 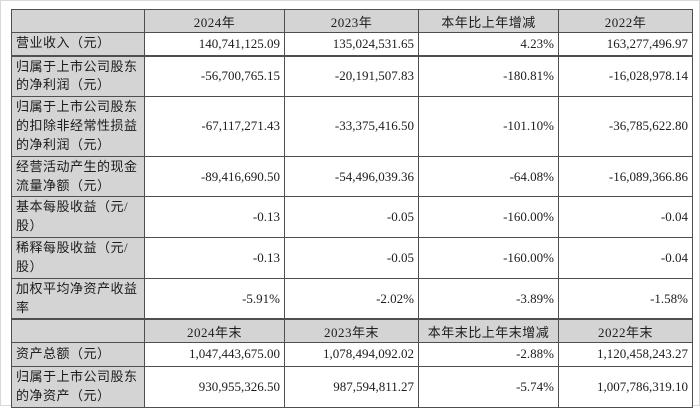 I want to click on cell-value: -2.88%, so click(x=488, y=354).